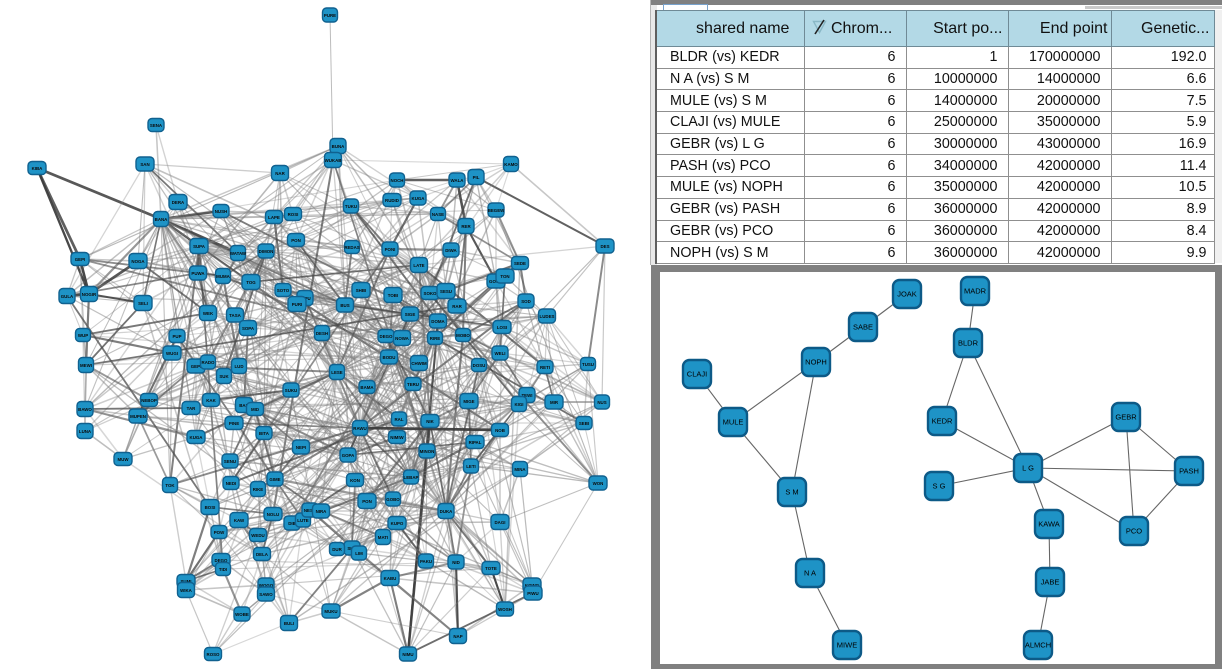 The height and width of the screenshot is (669, 1222). I want to click on svg-text: TUSU, so click(588, 364).